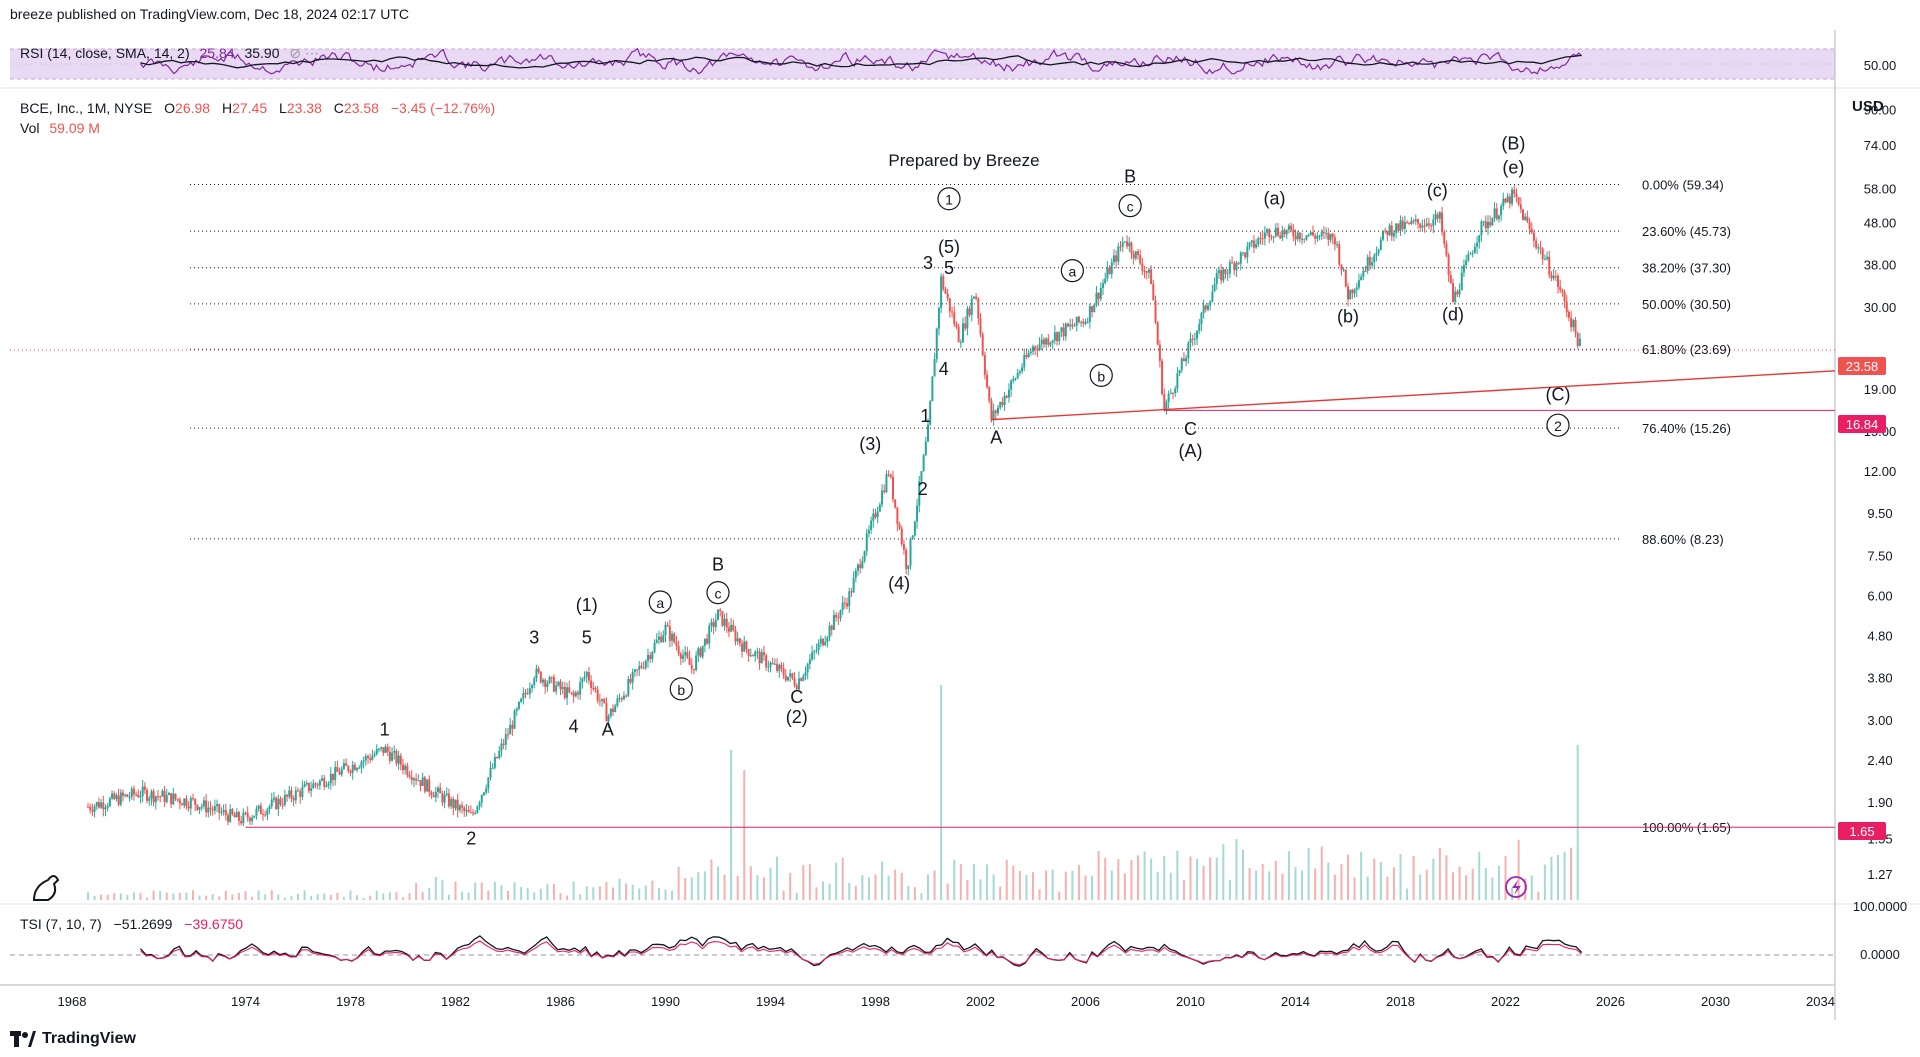 The height and width of the screenshot is (1057, 1920). Describe the element at coordinates (61, 924) in the screenshot. I see `tsi-legend-label: TSI (7, 10, 7)` at that location.